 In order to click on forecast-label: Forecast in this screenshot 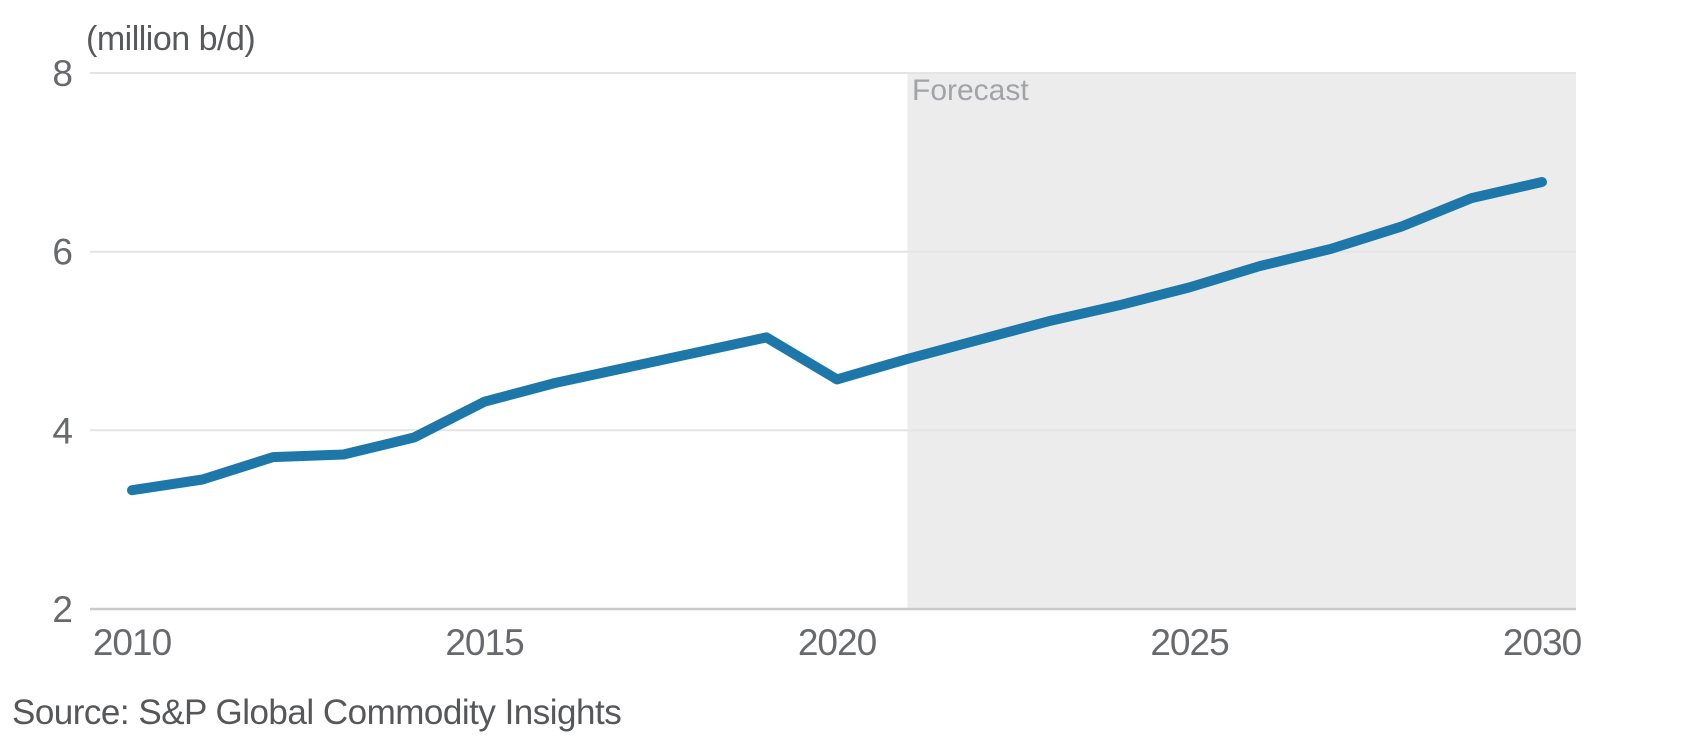, I will do `click(970, 90)`.